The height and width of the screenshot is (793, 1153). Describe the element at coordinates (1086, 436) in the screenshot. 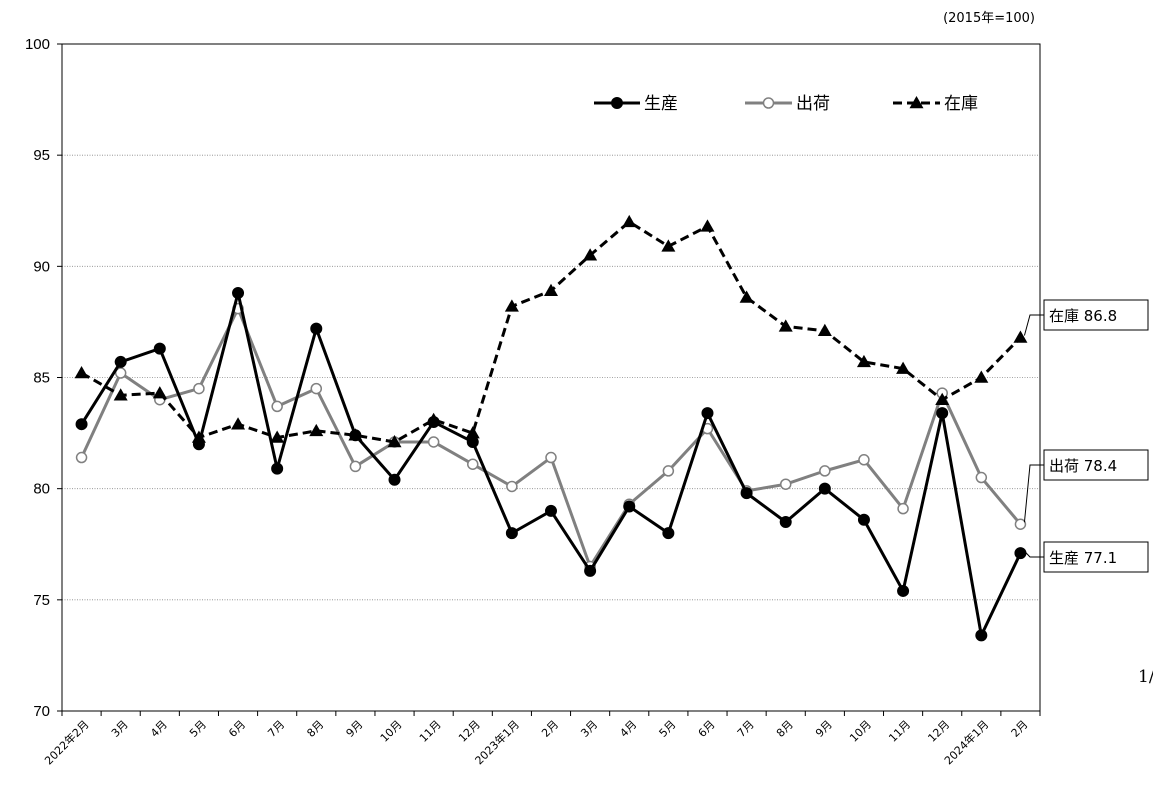

I see `end-value-callouts: 在庫 86.8 出荷 78.4 生産 77.1` at that location.